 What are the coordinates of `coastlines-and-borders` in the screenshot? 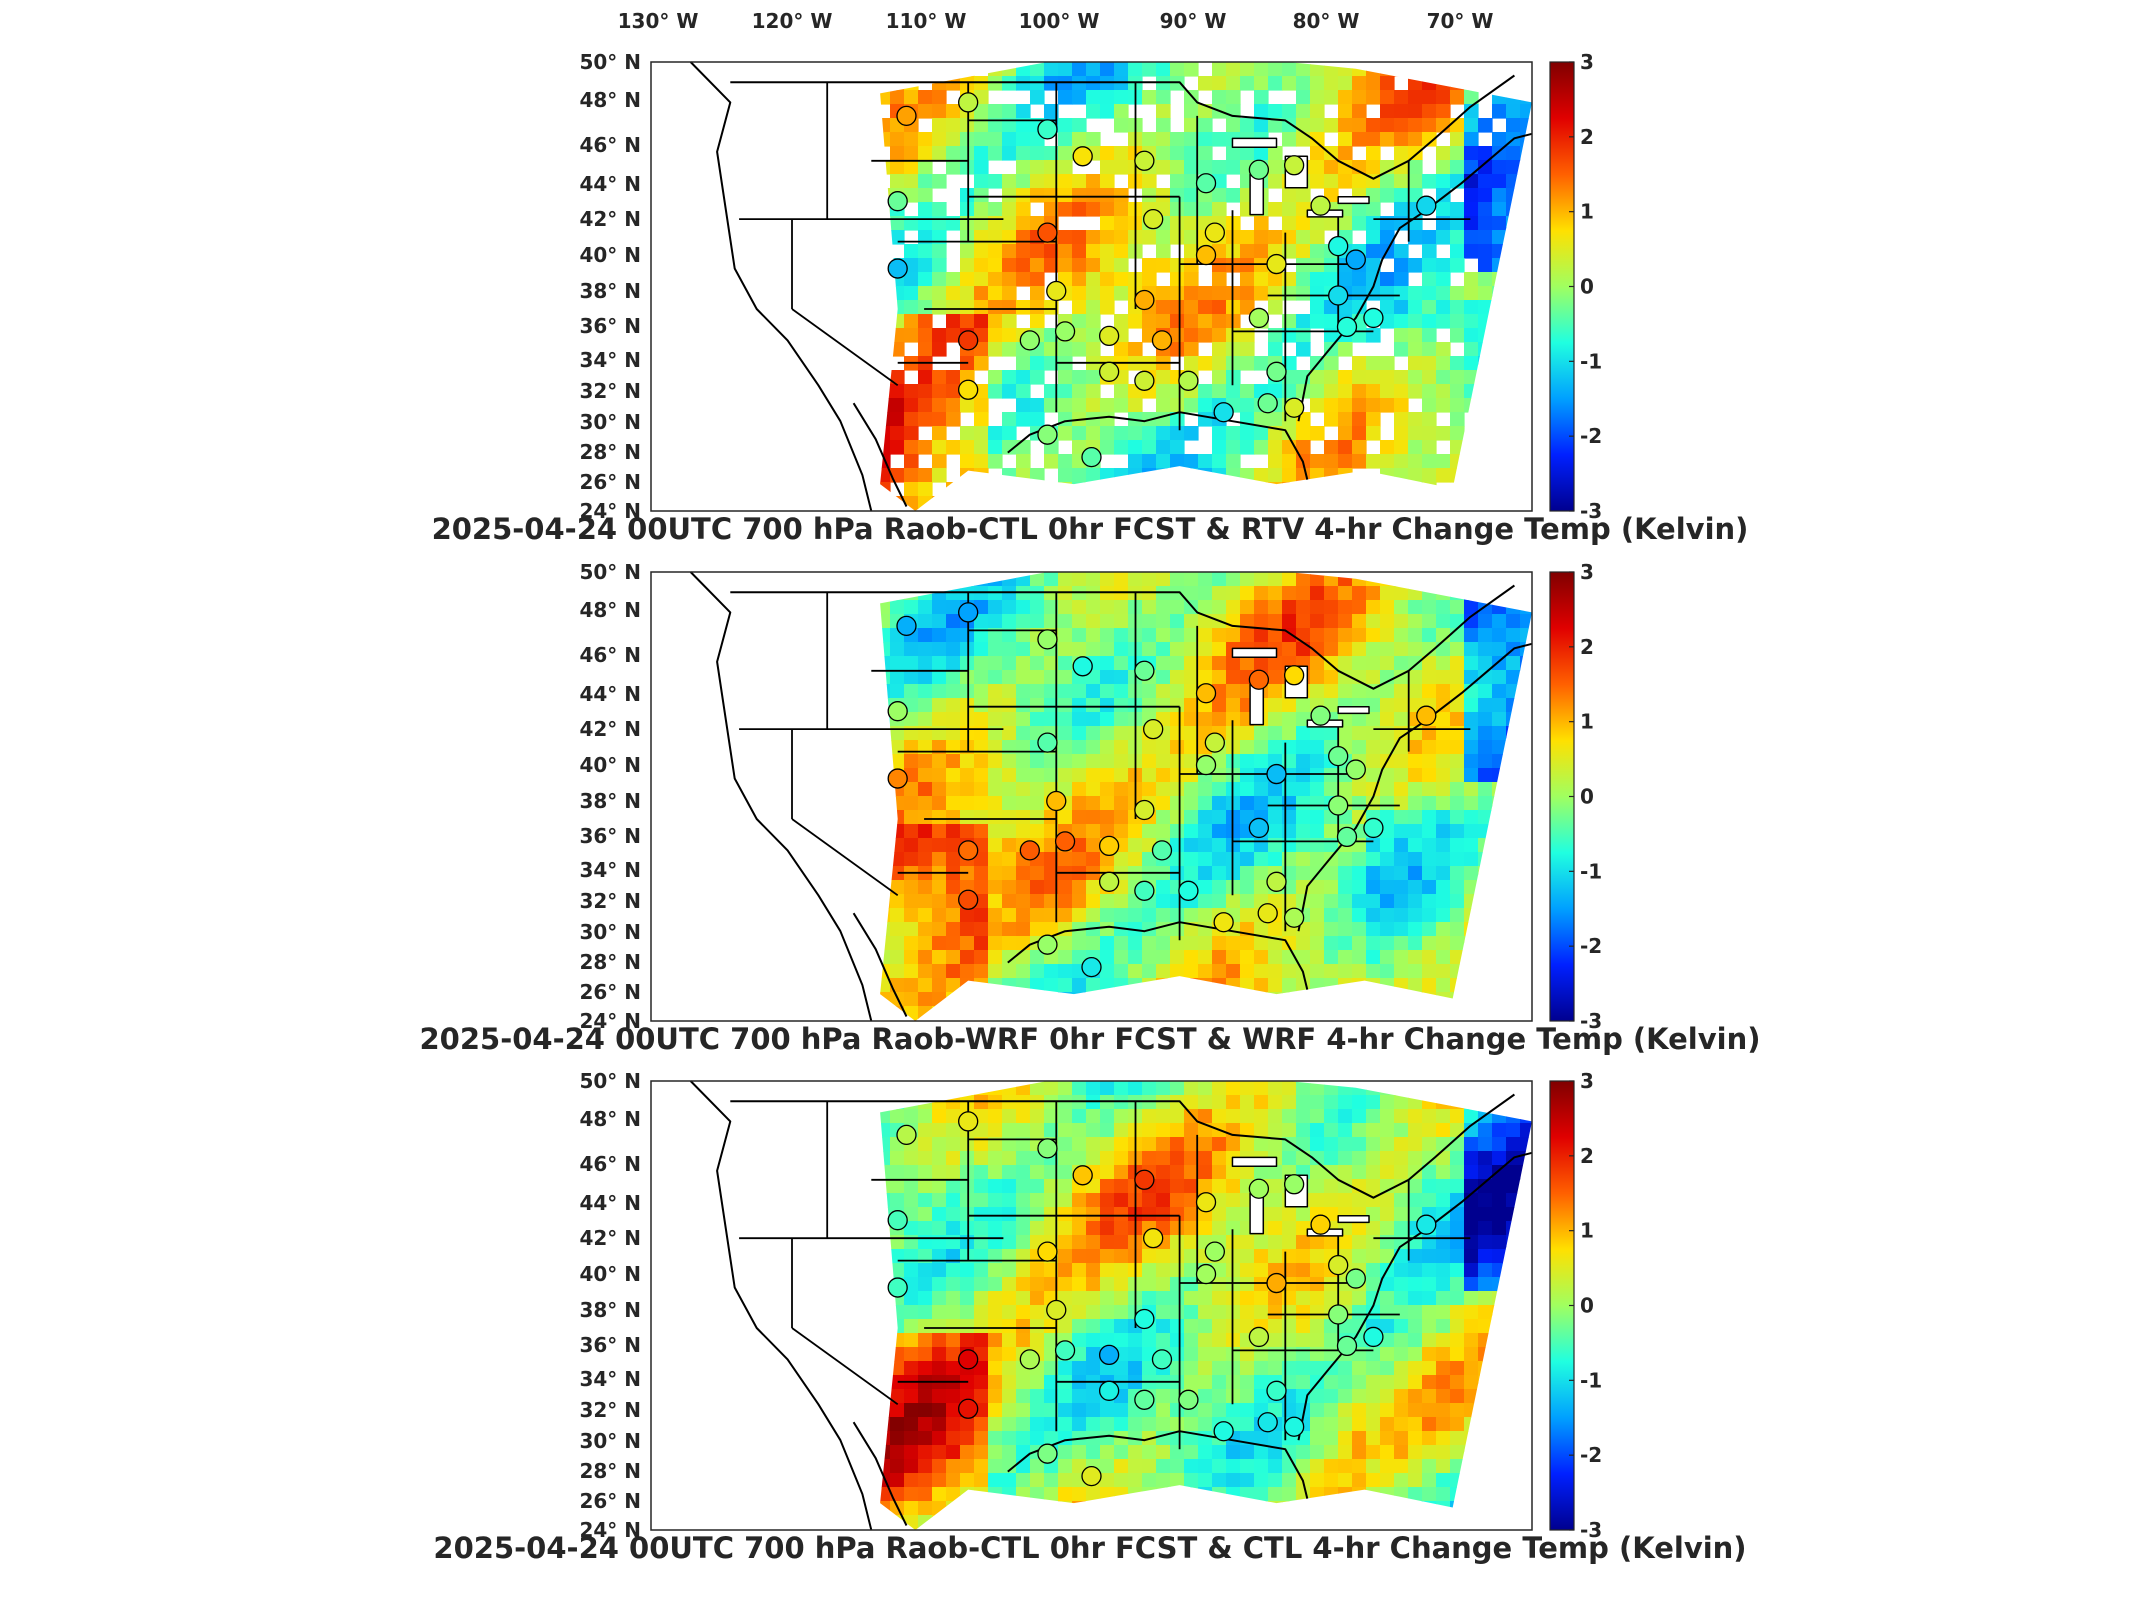 It's located at (1111, 1305).